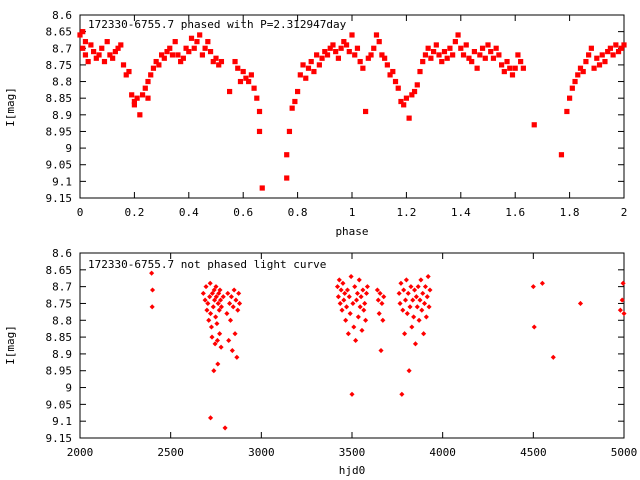 The image size is (640, 480). I want to click on y-tick-label: 8.8, so click(62, 320).